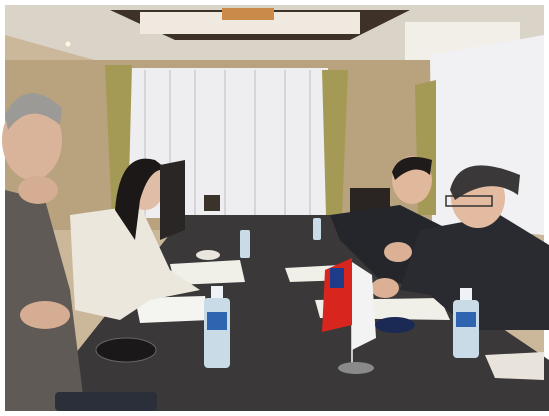 This screenshot has height=416, width=549. Describe the element at coordinates (172, 200) in the screenshot. I see `person-back` at that location.